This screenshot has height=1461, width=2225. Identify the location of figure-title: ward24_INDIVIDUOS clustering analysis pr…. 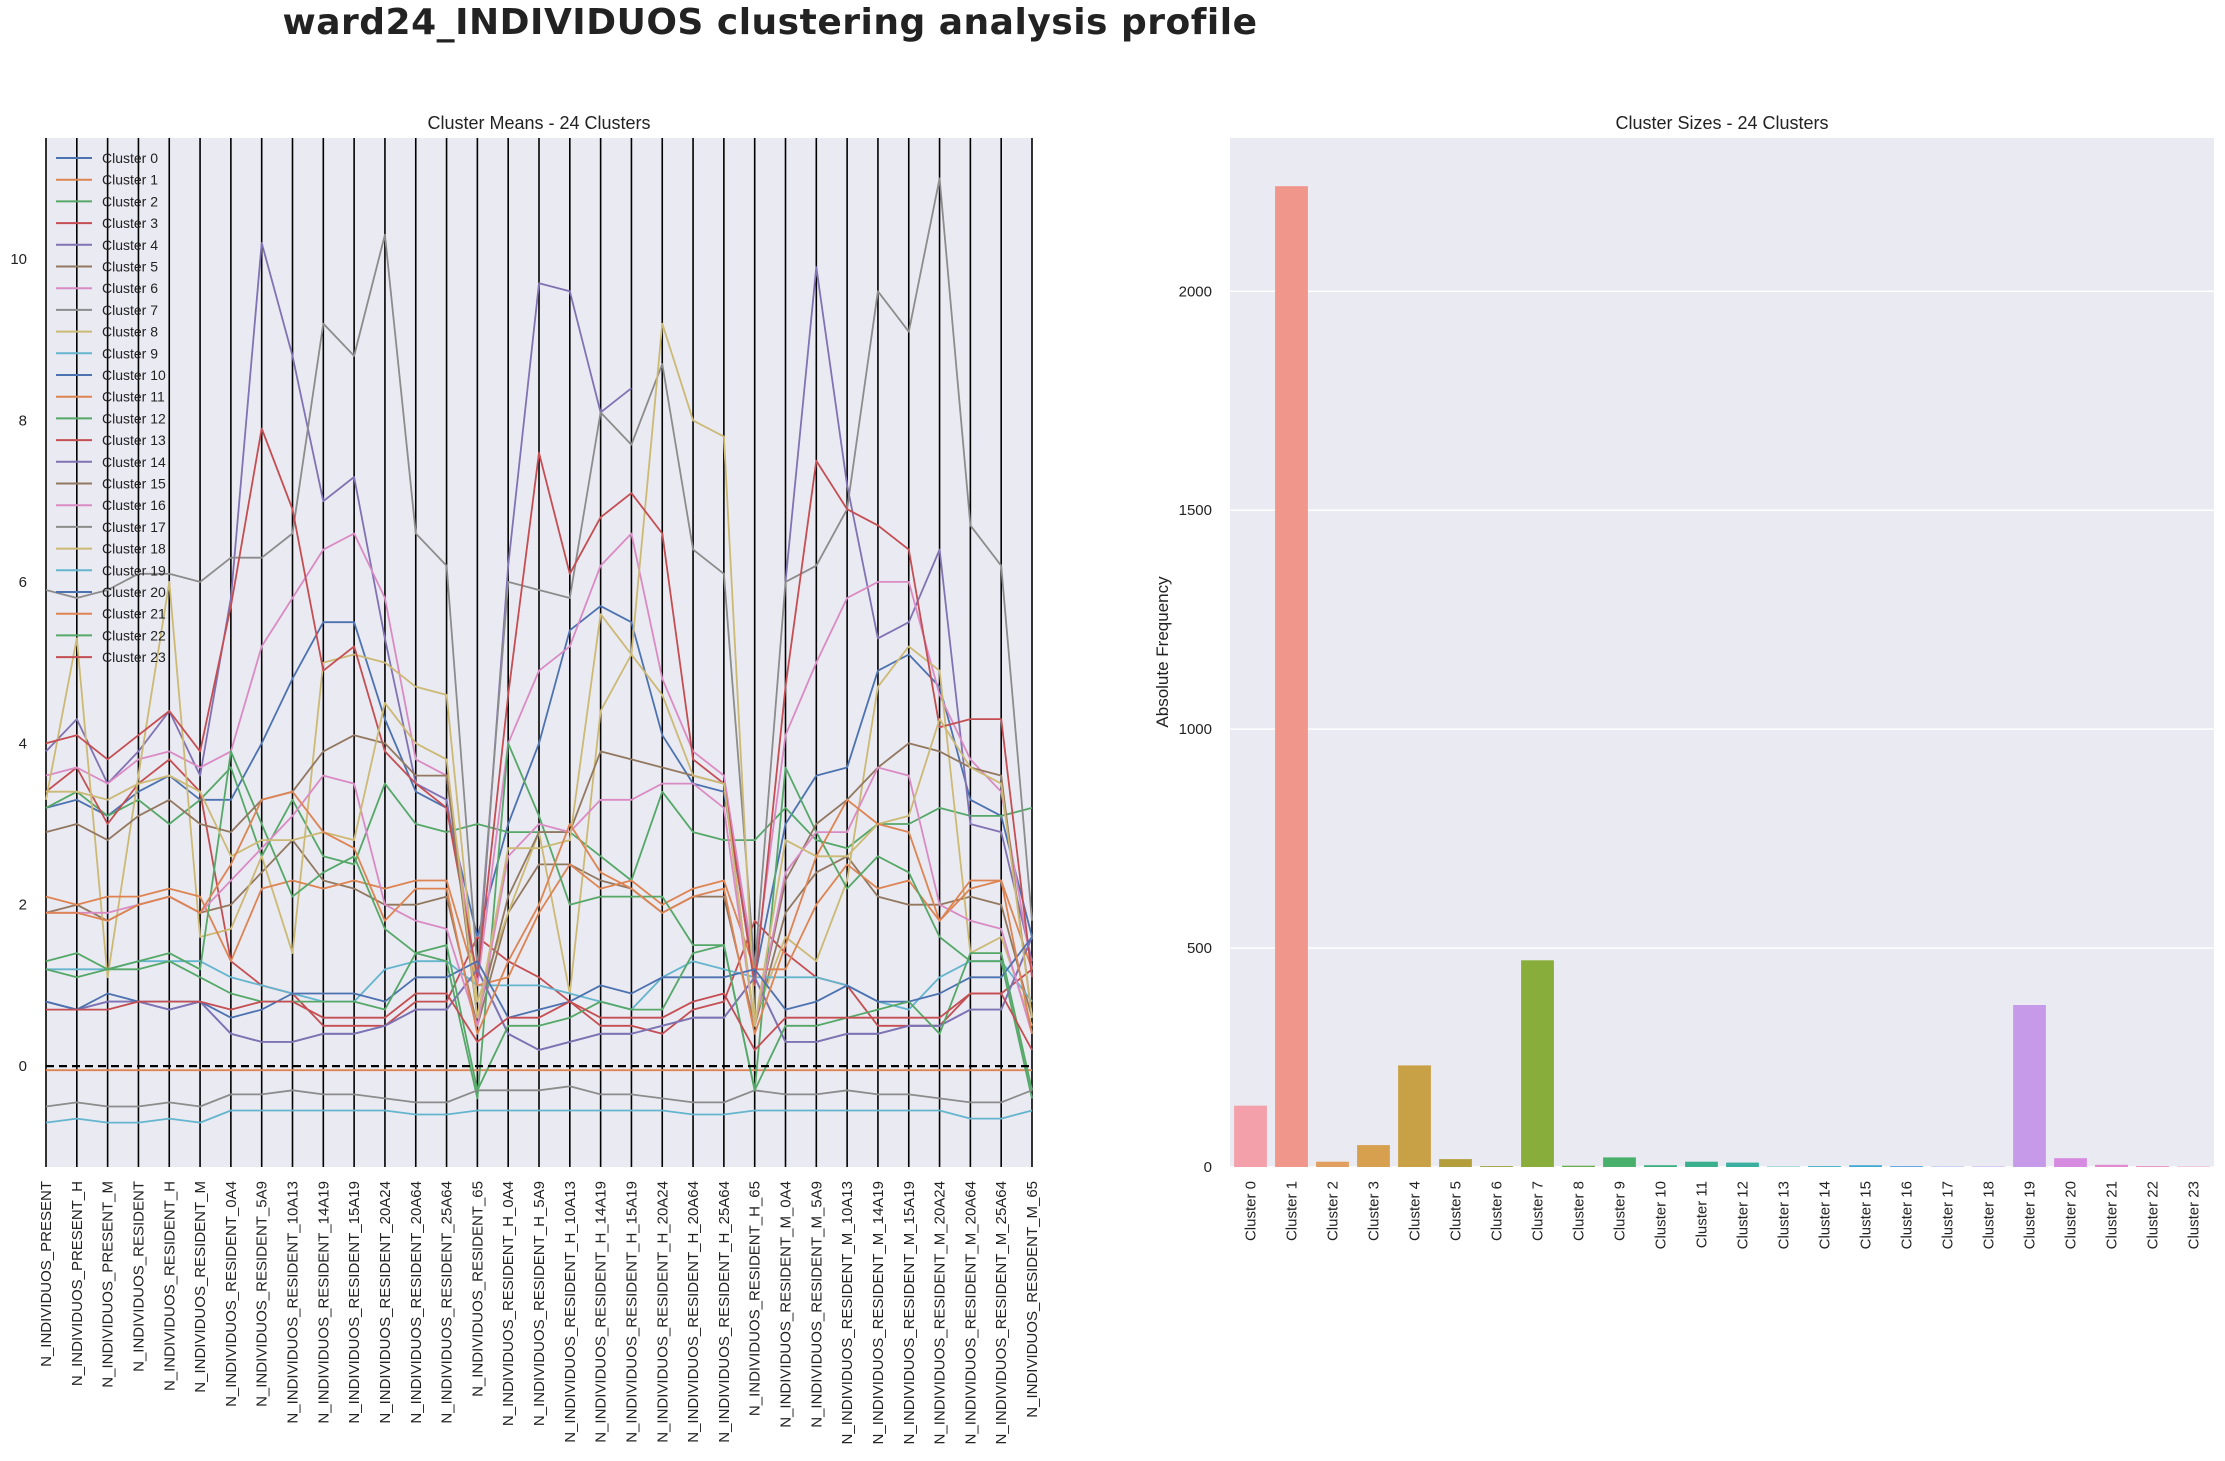
(770, 22).